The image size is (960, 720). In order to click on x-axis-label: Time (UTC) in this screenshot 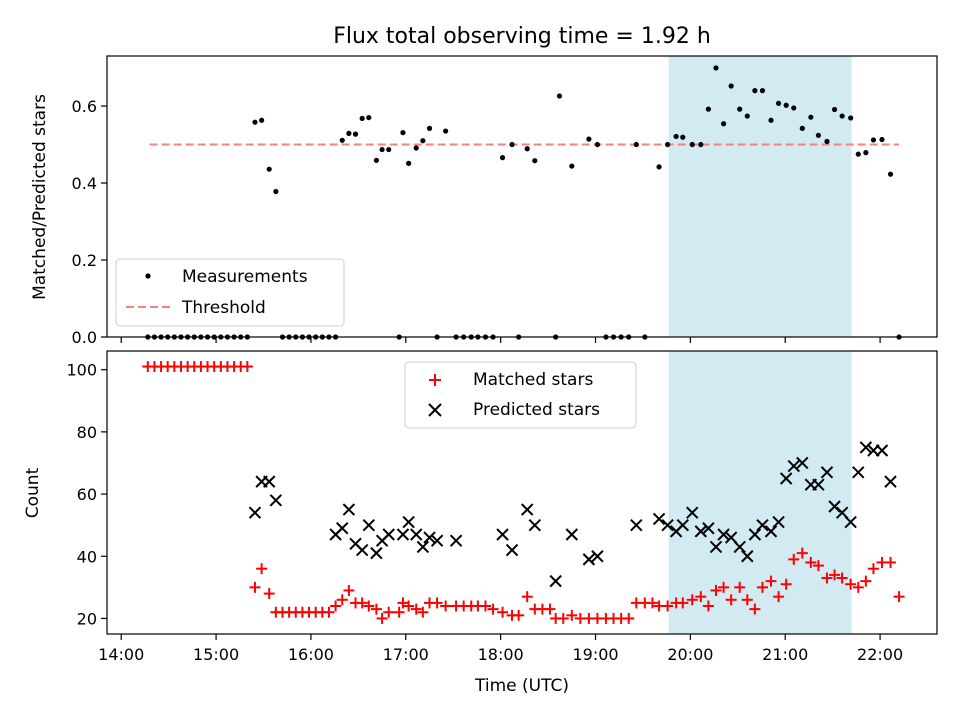, I will do `click(521, 686)`.